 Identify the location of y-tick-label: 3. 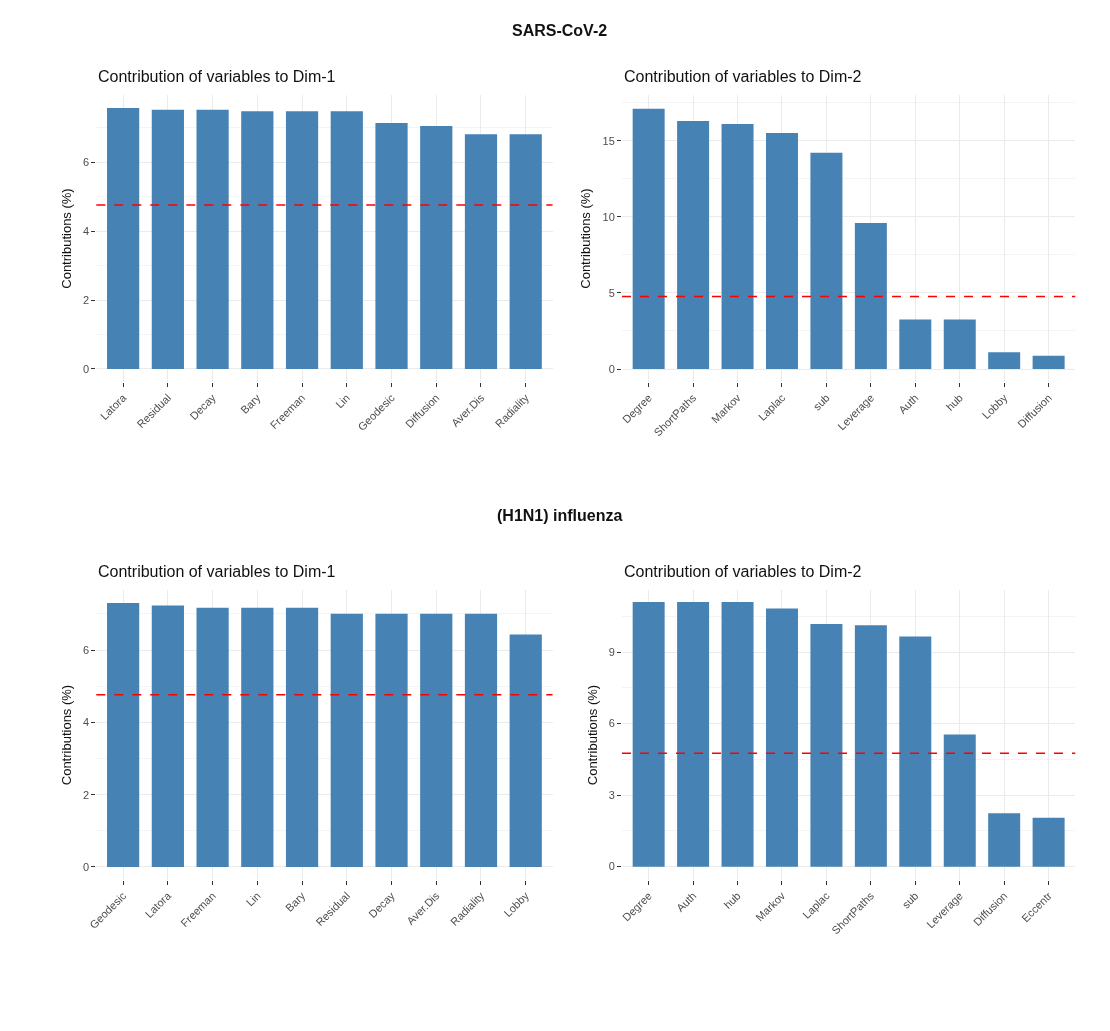
(611, 794).